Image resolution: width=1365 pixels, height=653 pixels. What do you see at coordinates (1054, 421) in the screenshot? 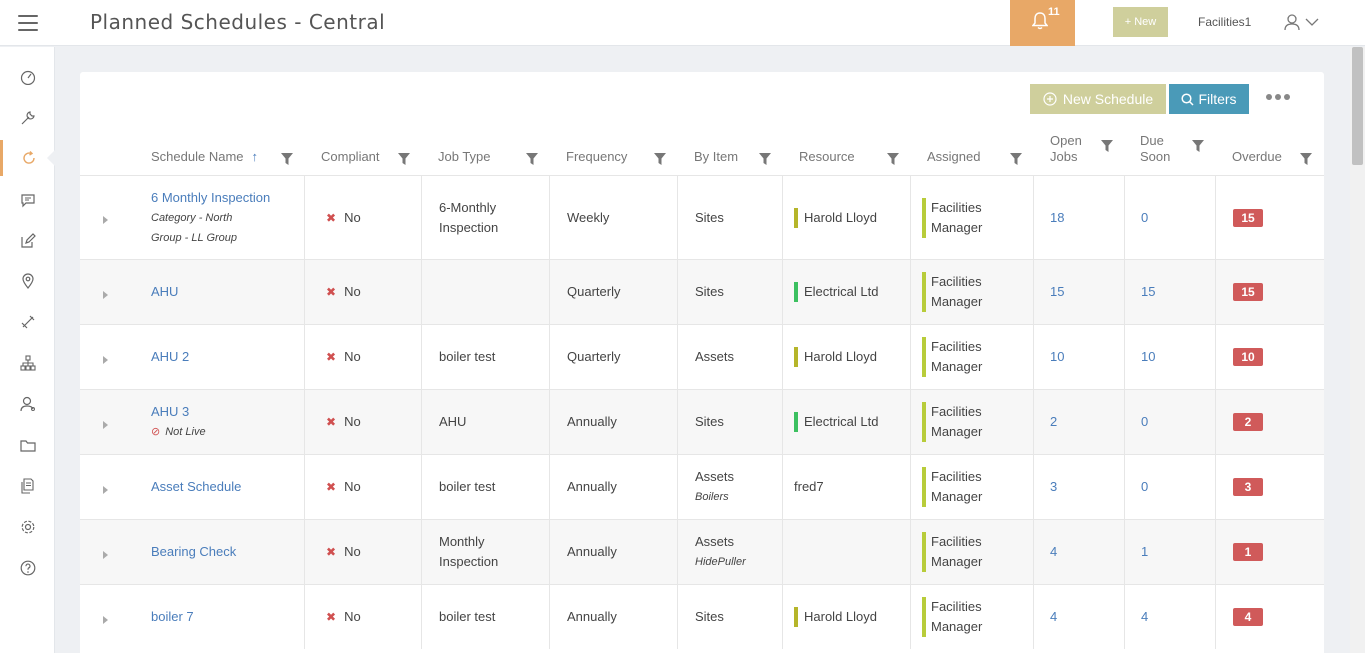
I see `open-jobs-link: 2` at bounding box center [1054, 421].